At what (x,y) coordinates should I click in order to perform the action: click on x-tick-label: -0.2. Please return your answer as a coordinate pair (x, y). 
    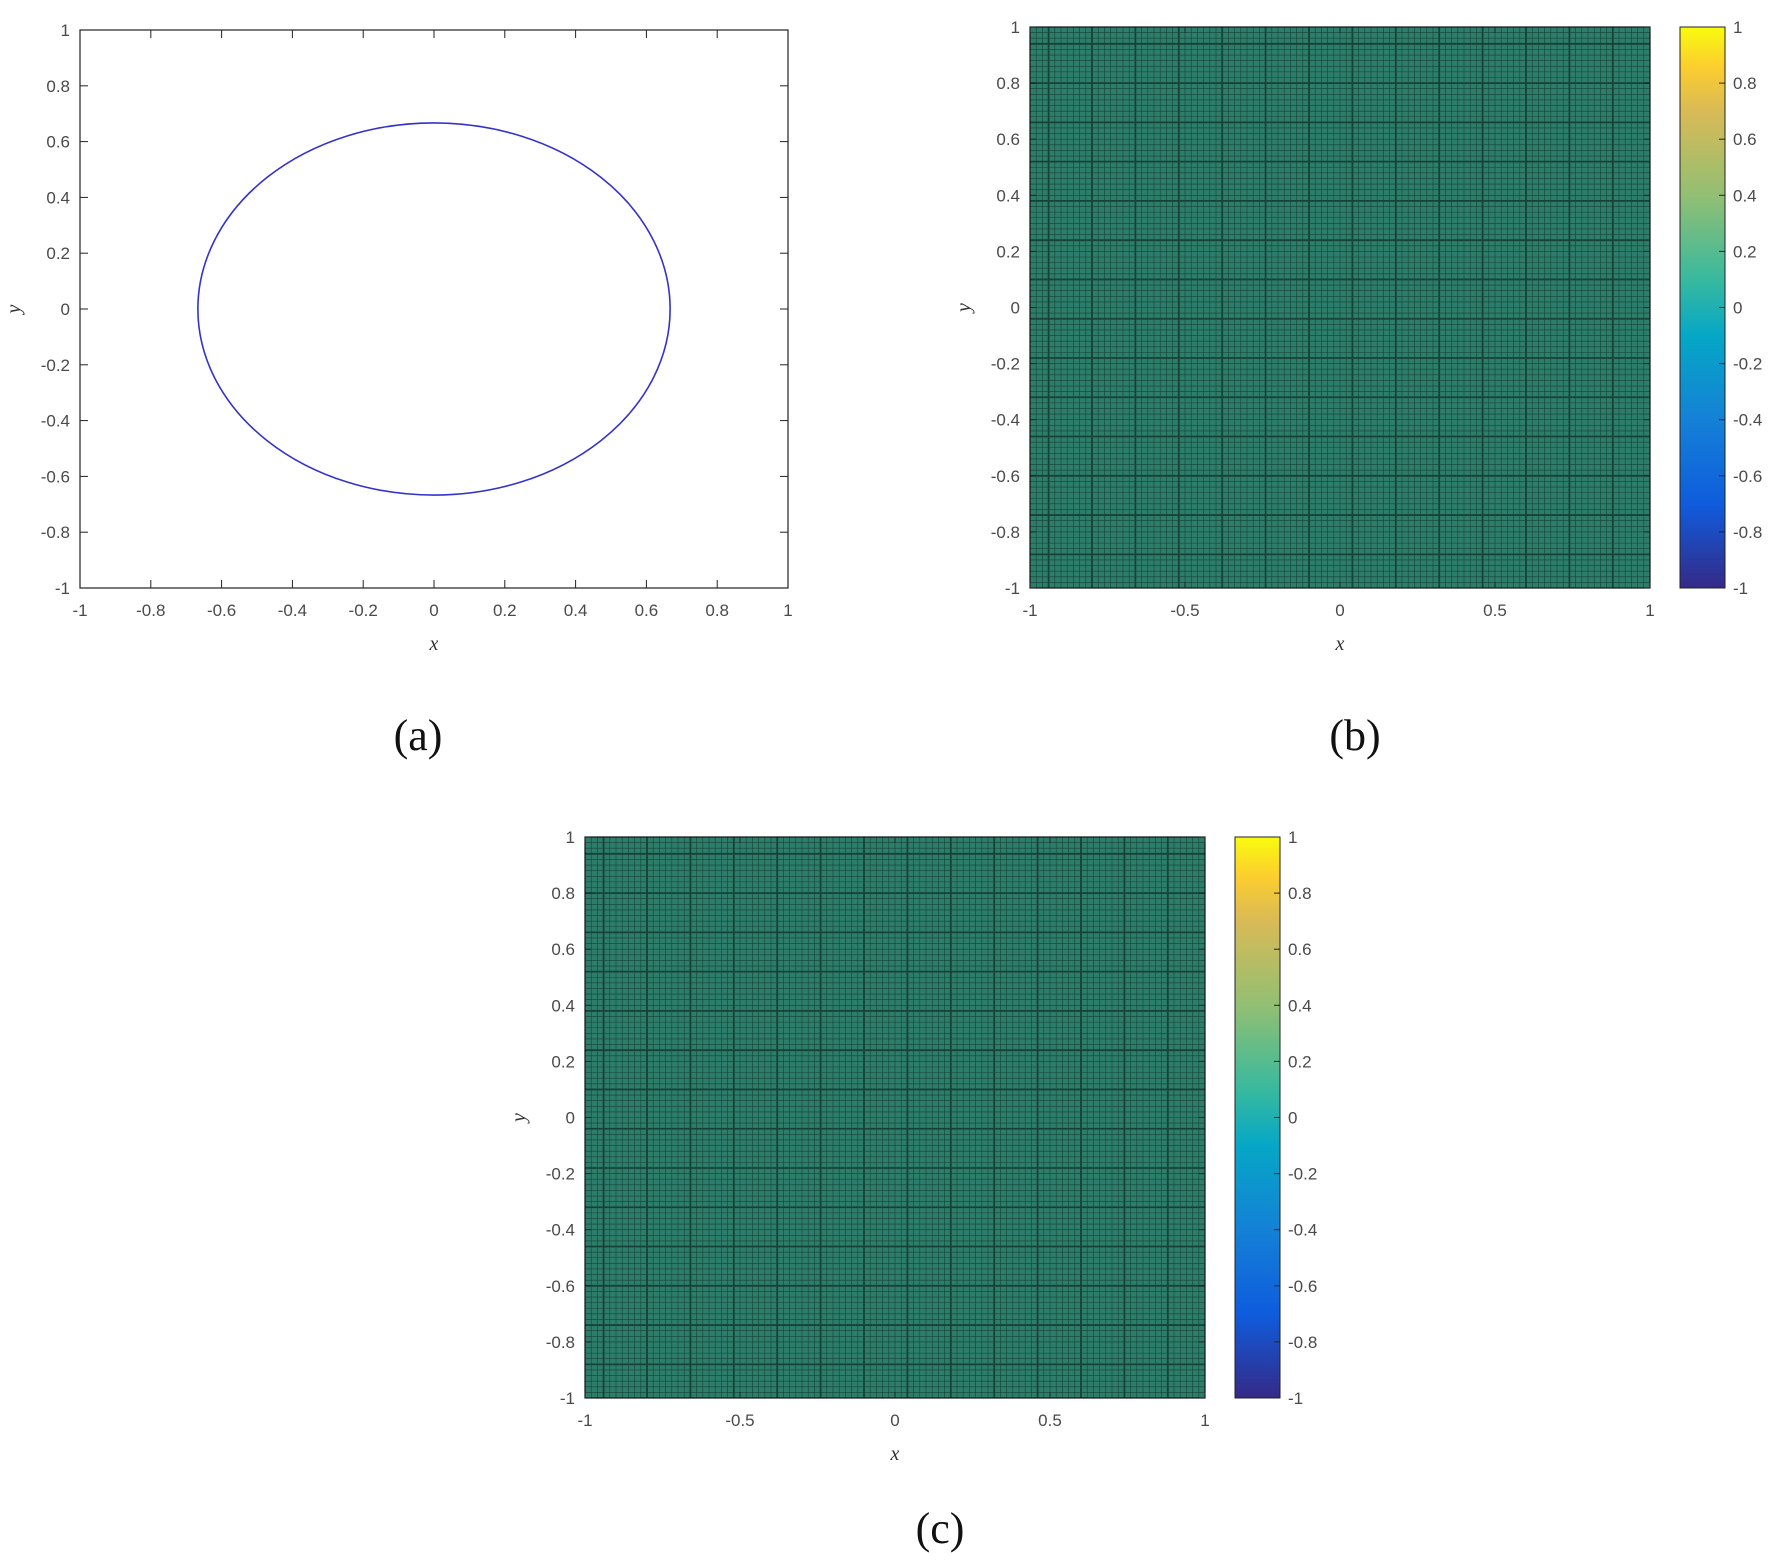
    Looking at the image, I should click on (363, 610).